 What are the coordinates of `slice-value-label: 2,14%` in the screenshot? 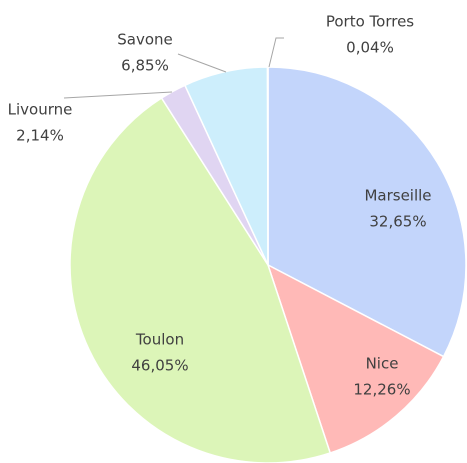 It's located at (40, 136).